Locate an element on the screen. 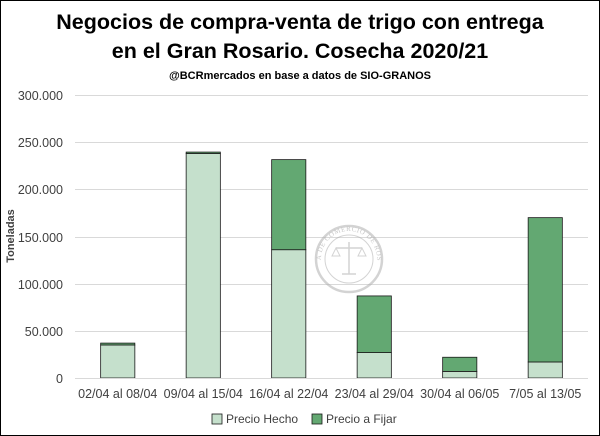 This screenshot has height=436, width=600. x-tick-label: 02/04 al 08/04 is located at coordinates (117, 394).